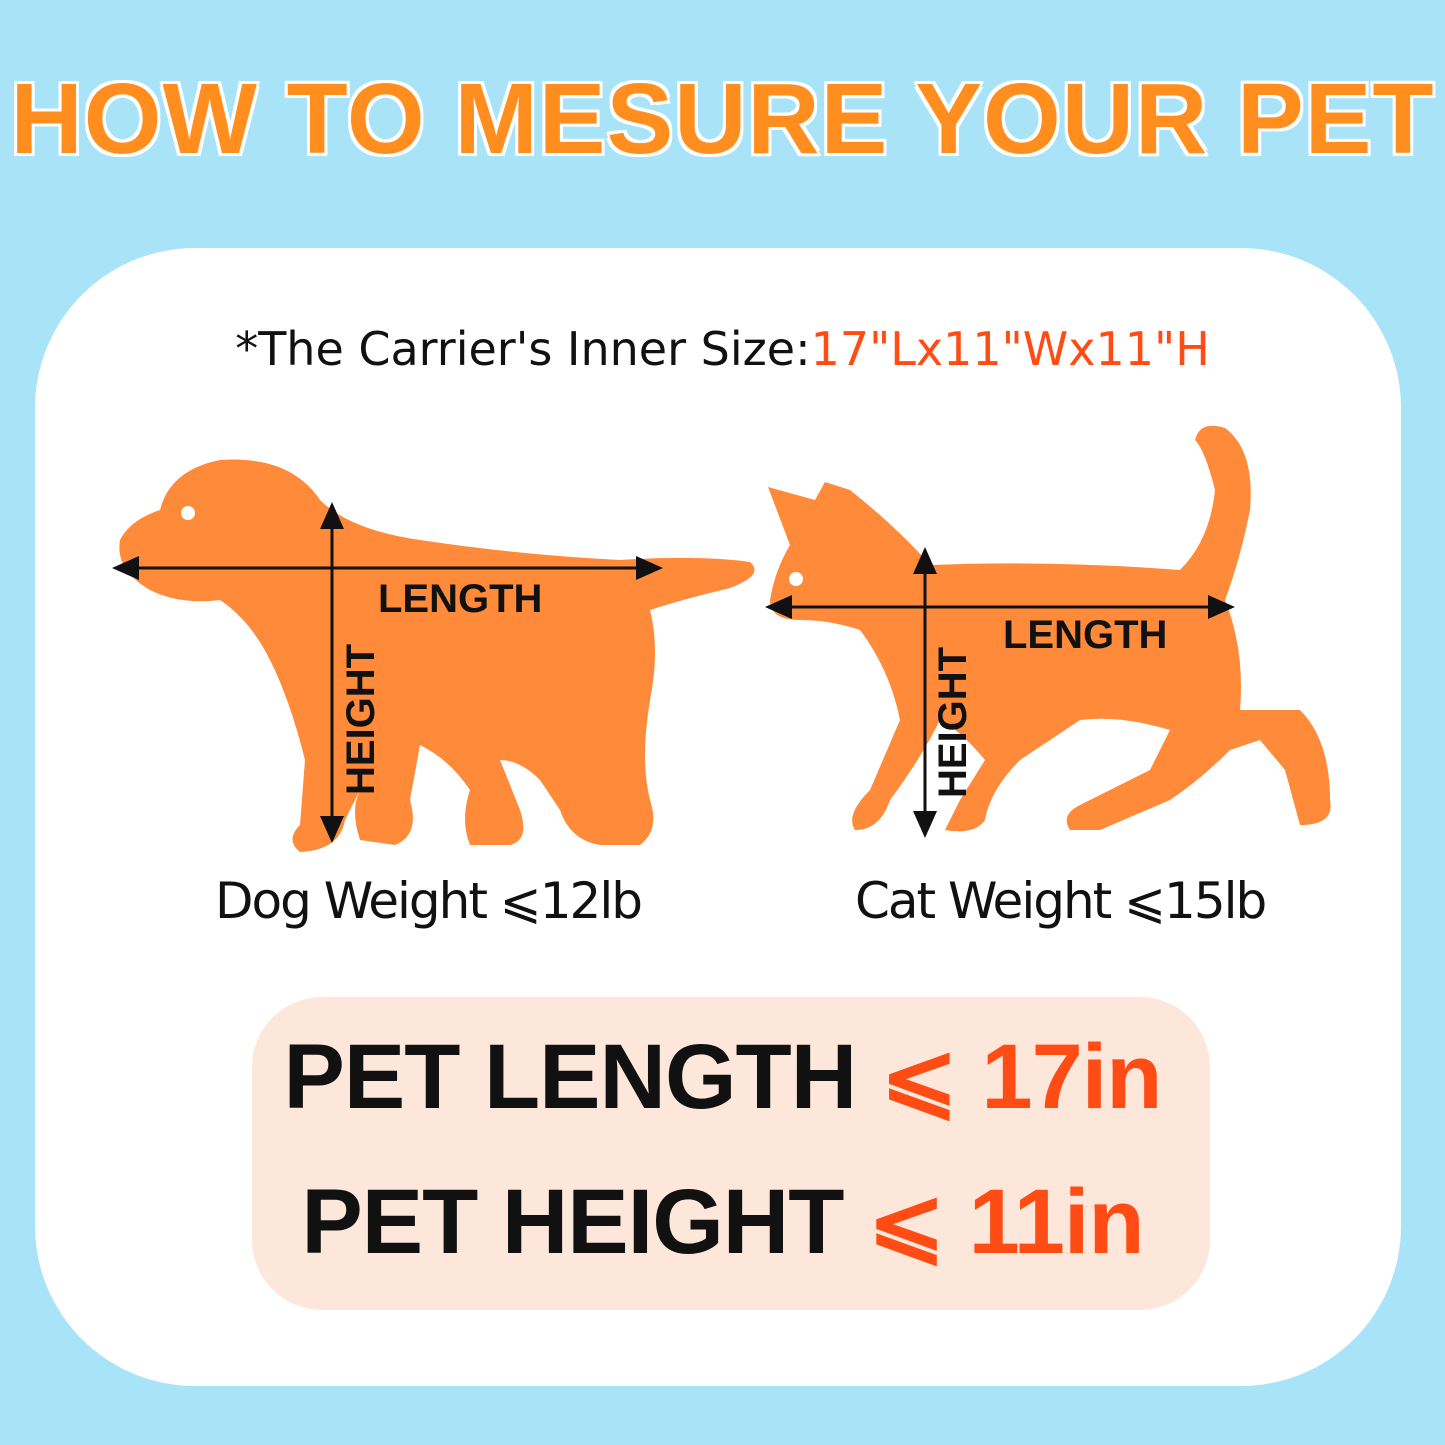 This screenshot has width=1445, height=1445. I want to click on carrier-size: *The Carrier's Inner Size:17"Lx11"Wx11"H, so click(722, 349).